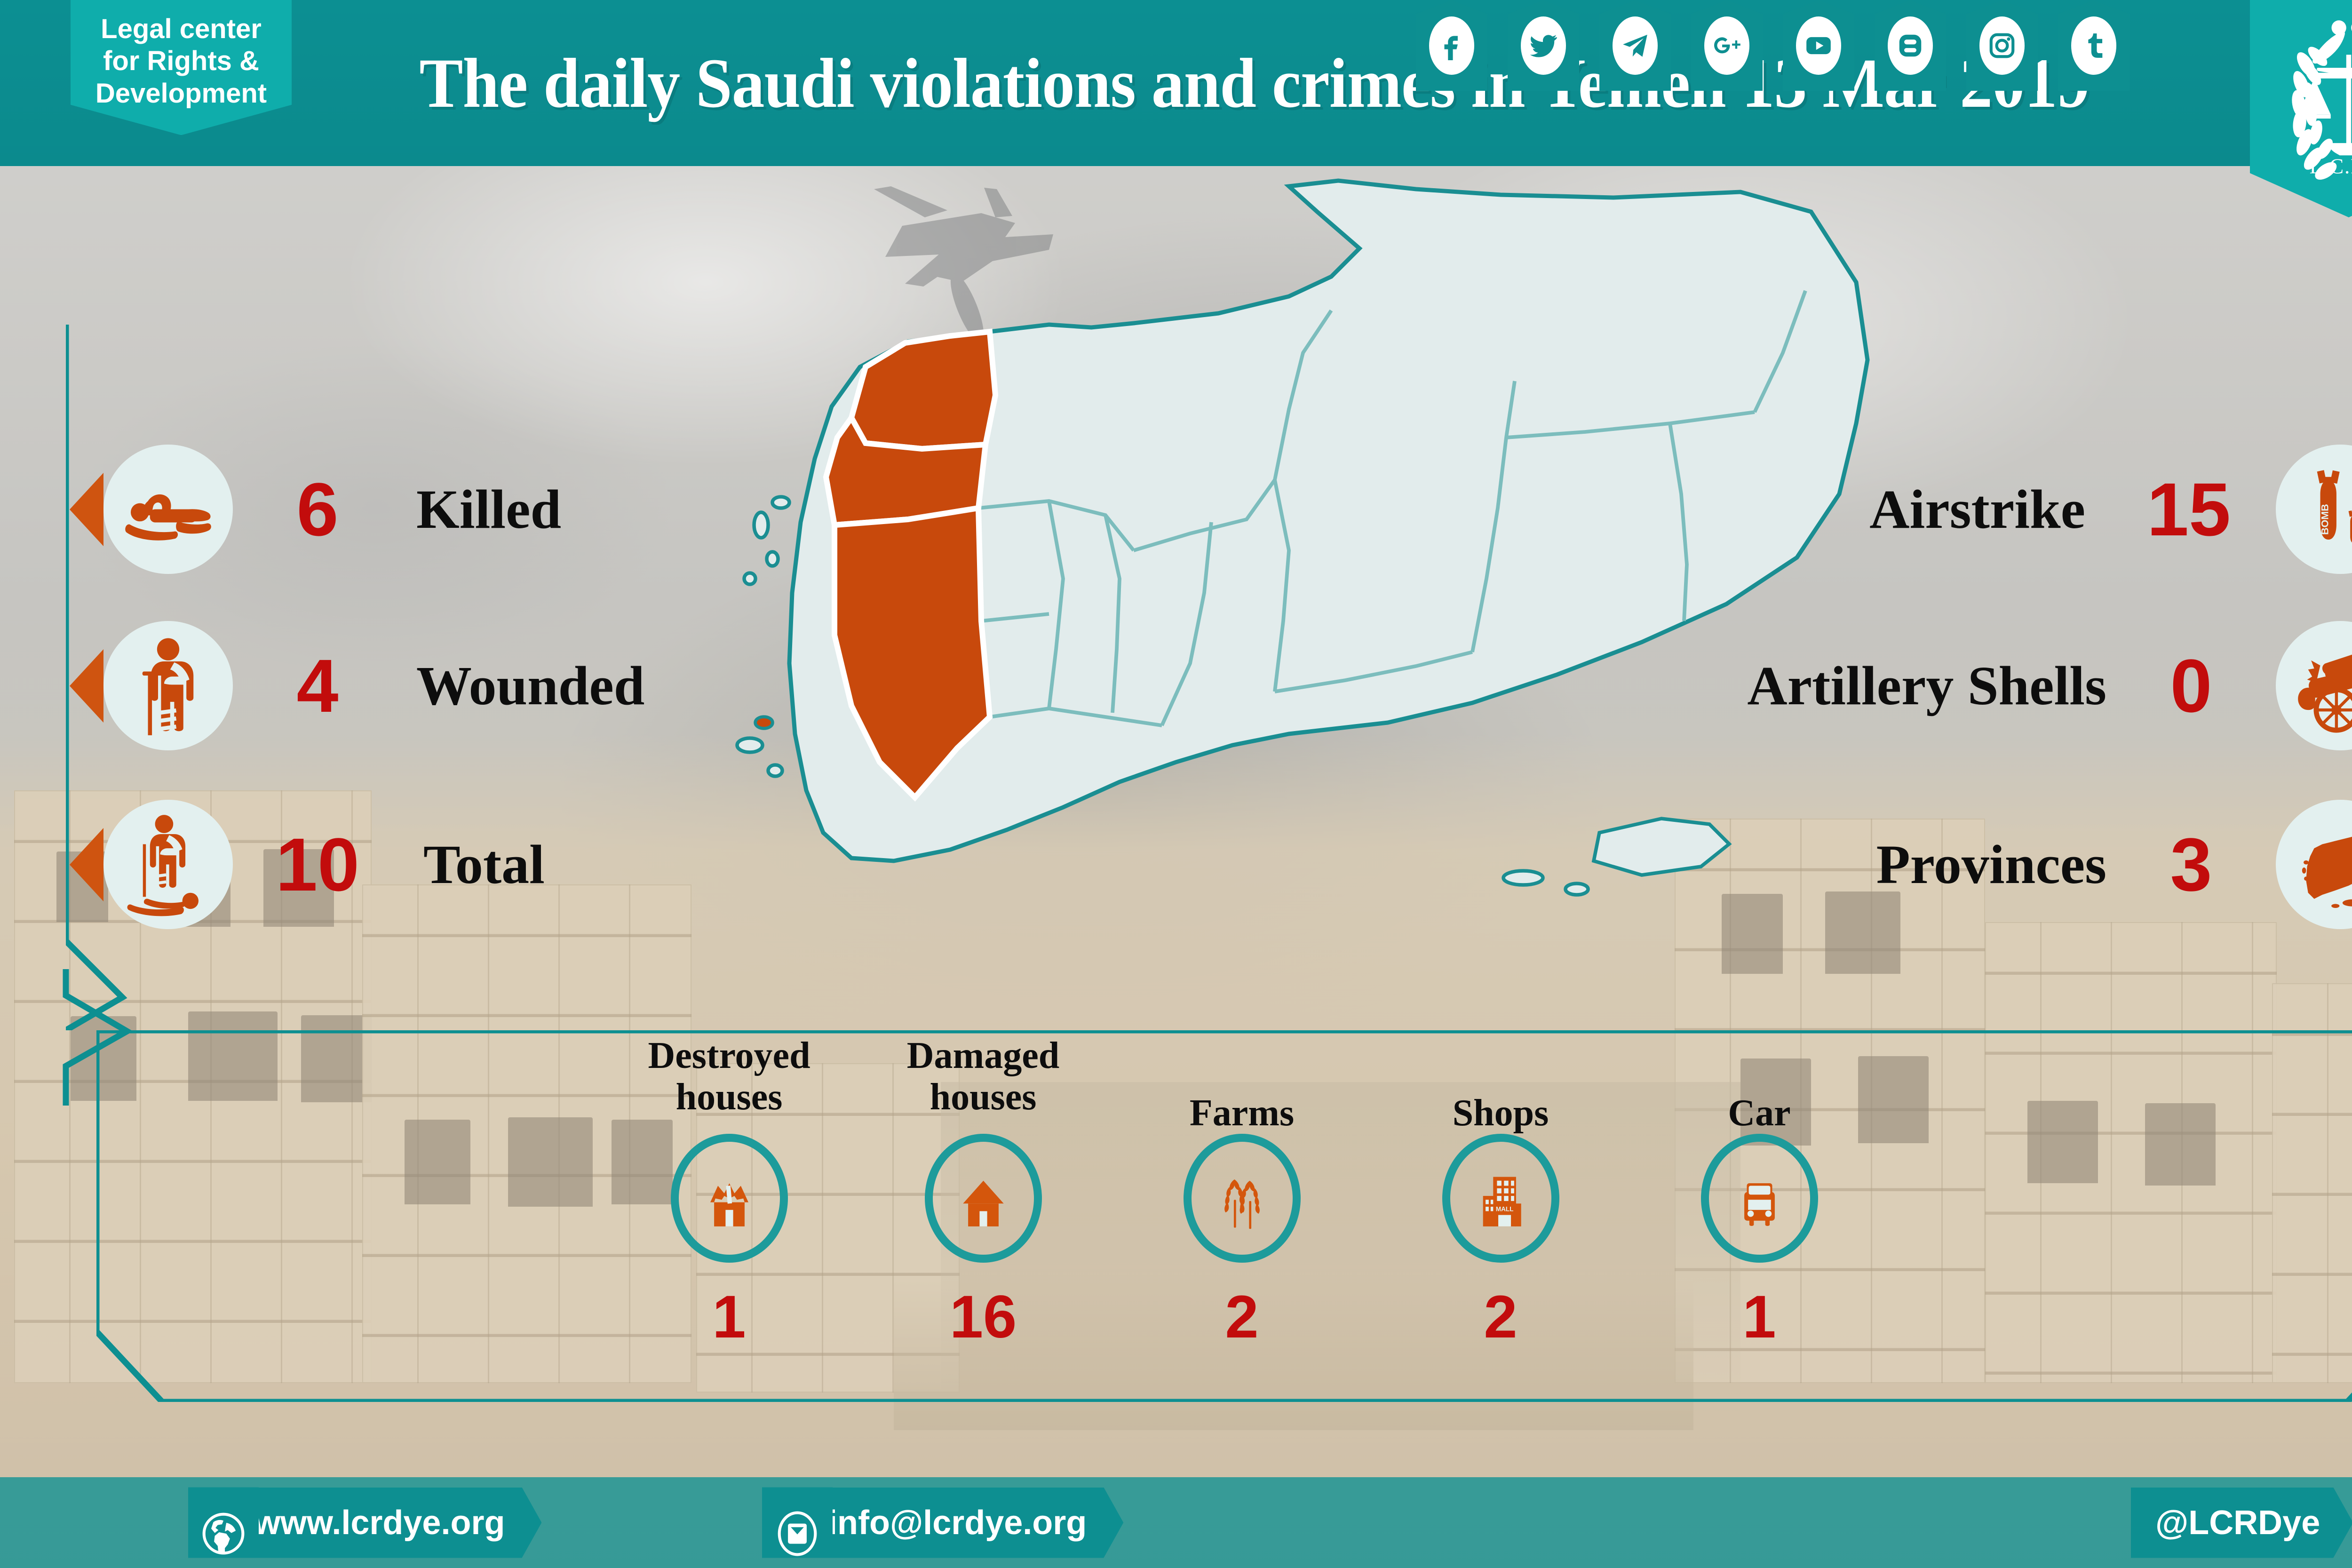 This screenshot has width=2352, height=1568. I want to click on header-bar, so click(1176, 83).